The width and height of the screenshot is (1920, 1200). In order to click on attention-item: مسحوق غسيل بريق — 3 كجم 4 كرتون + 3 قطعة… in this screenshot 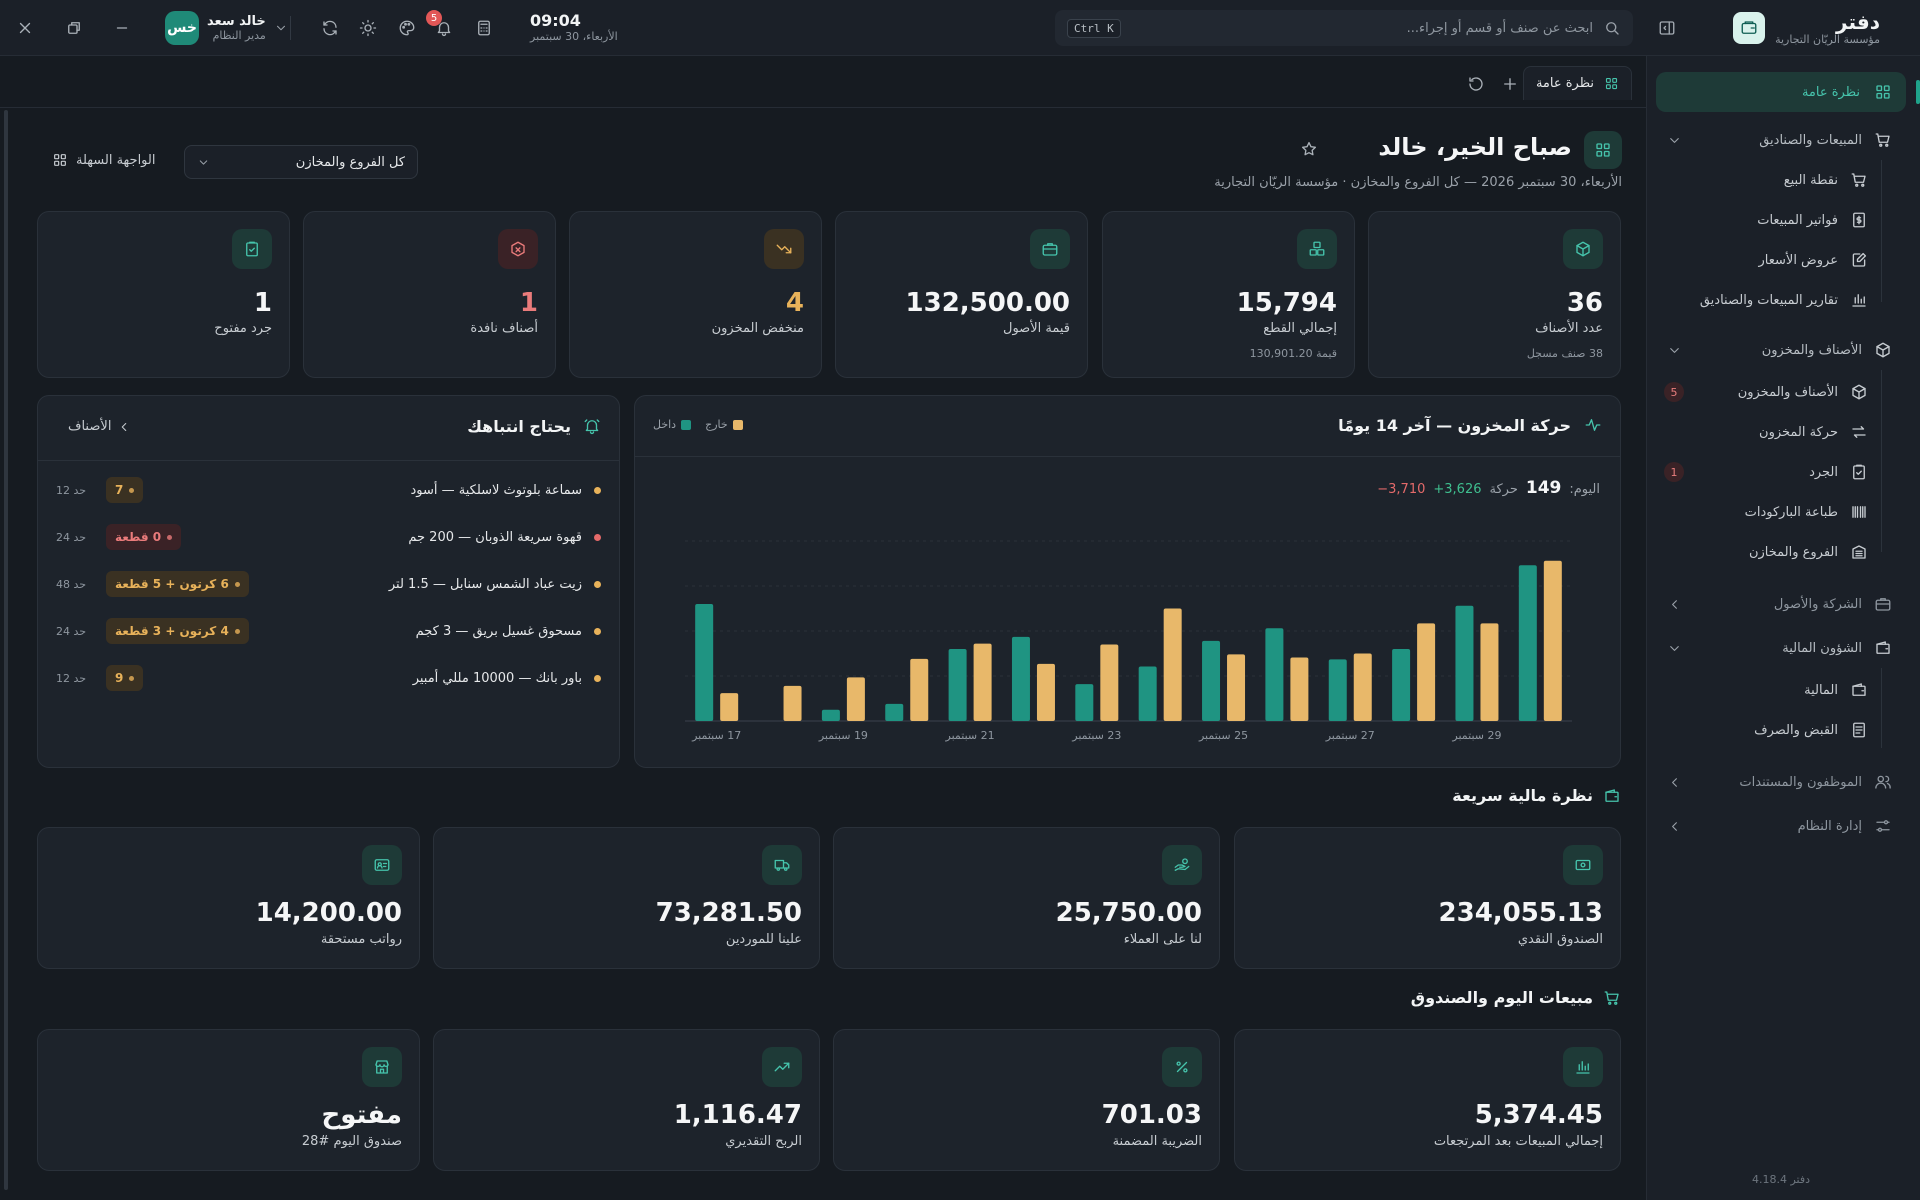, I will do `click(328, 631)`.